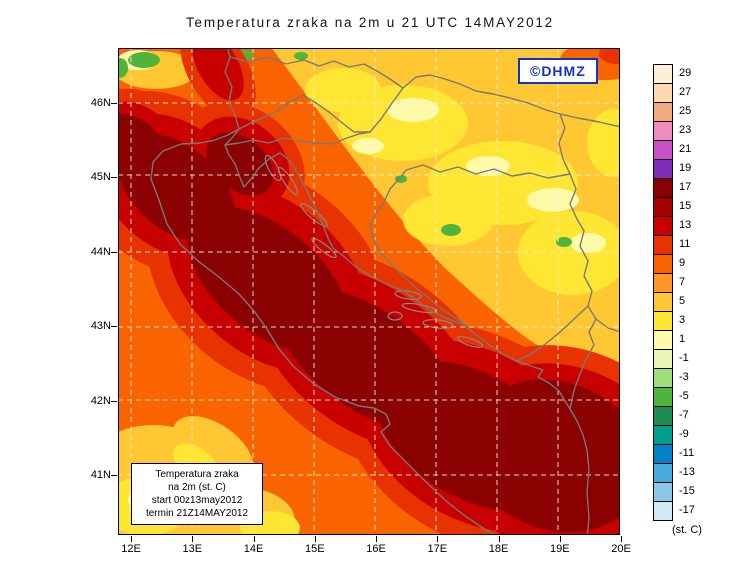 This screenshot has width=740, height=582. What do you see at coordinates (197, 487) in the screenshot?
I see `info-line-2: na 2m (st. C)` at bounding box center [197, 487].